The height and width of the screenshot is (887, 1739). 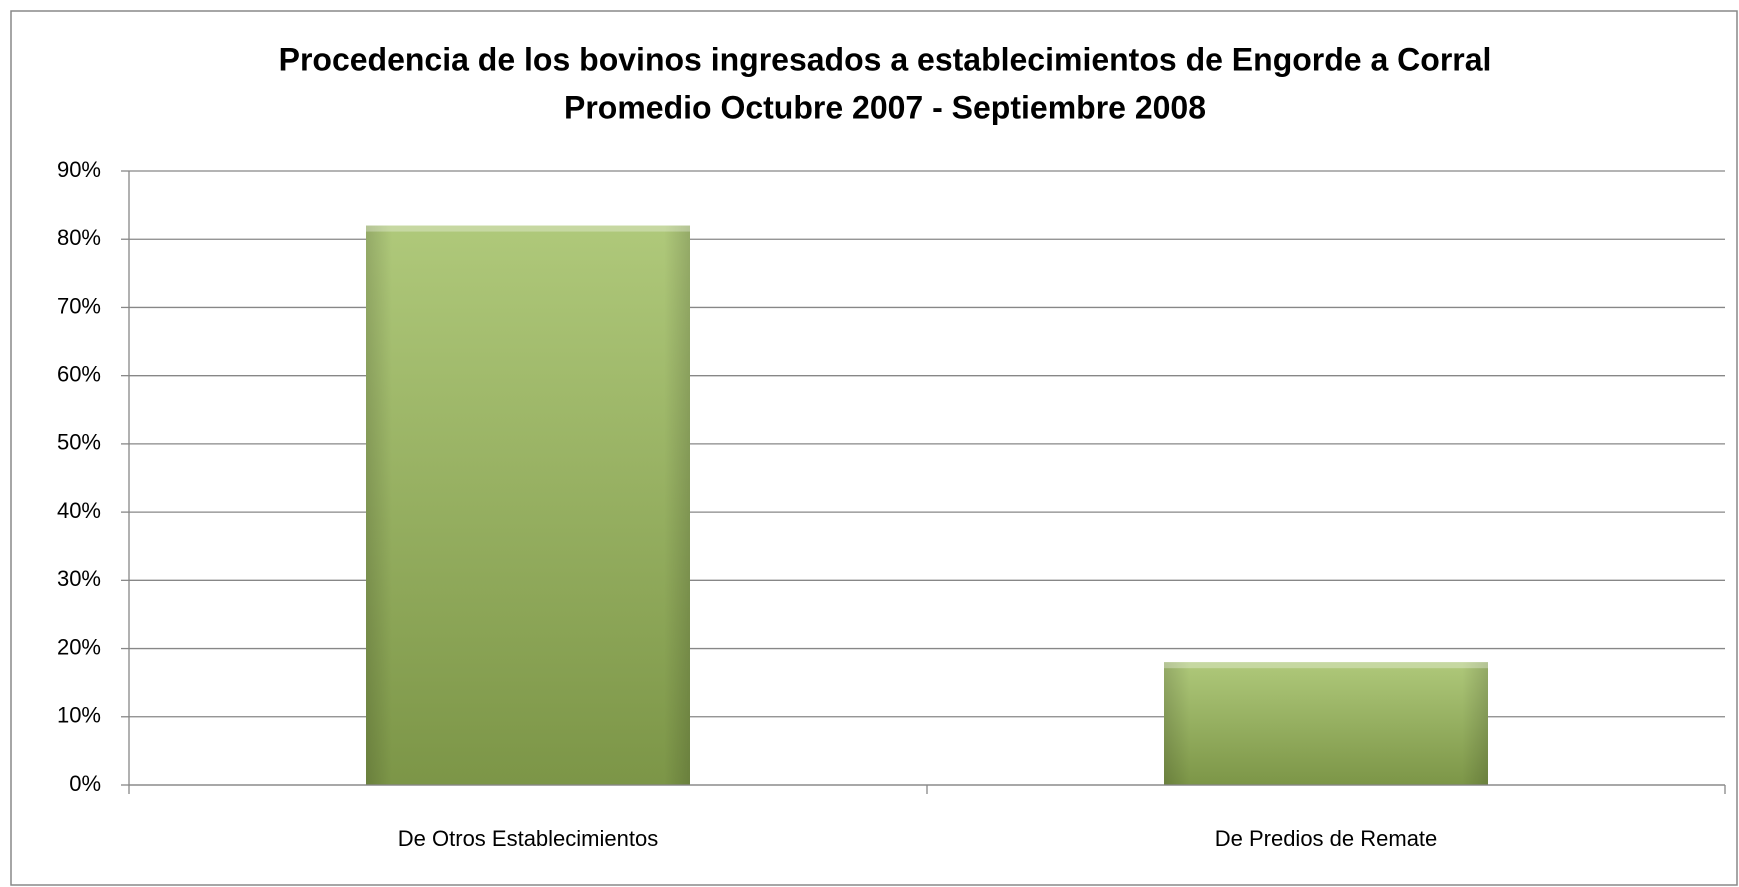 I want to click on y-tick-label: 30%, so click(x=79, y=578).